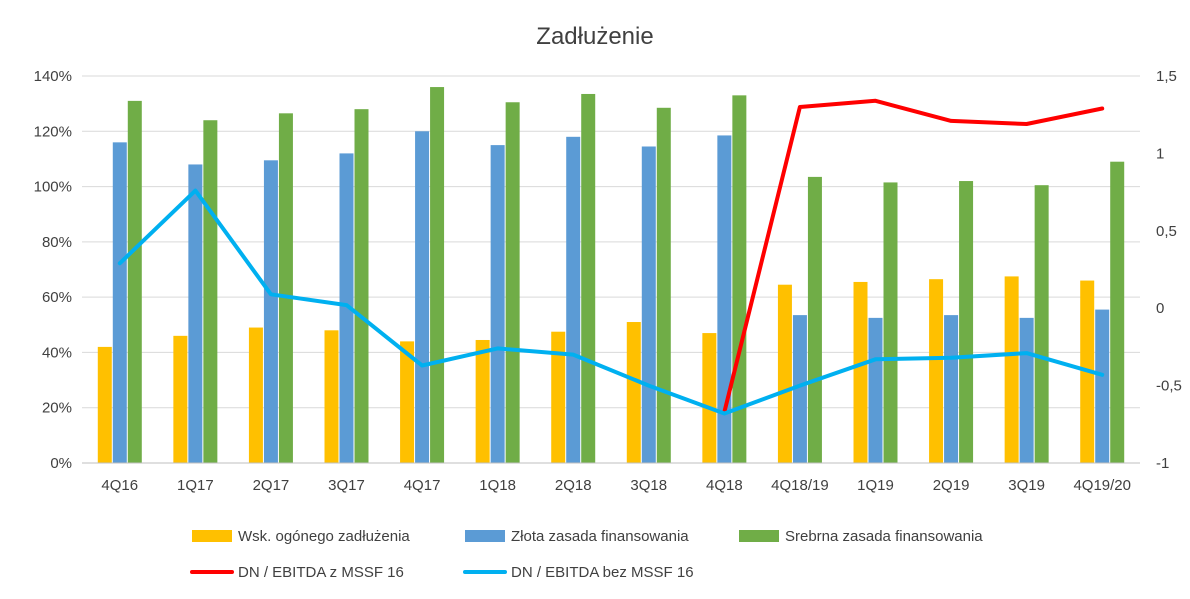 This screenshot has height=599, width=1190. I want to click on x-tick-label: 2Q19, so click(951, 485).